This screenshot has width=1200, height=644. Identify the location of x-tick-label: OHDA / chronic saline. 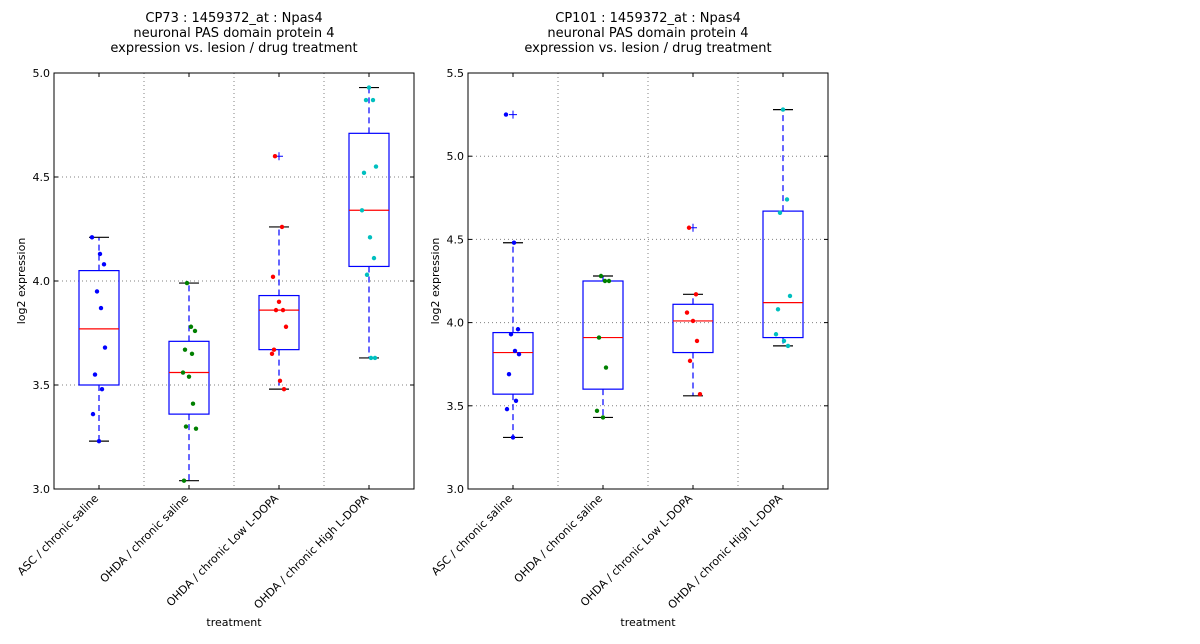
(559, 539).